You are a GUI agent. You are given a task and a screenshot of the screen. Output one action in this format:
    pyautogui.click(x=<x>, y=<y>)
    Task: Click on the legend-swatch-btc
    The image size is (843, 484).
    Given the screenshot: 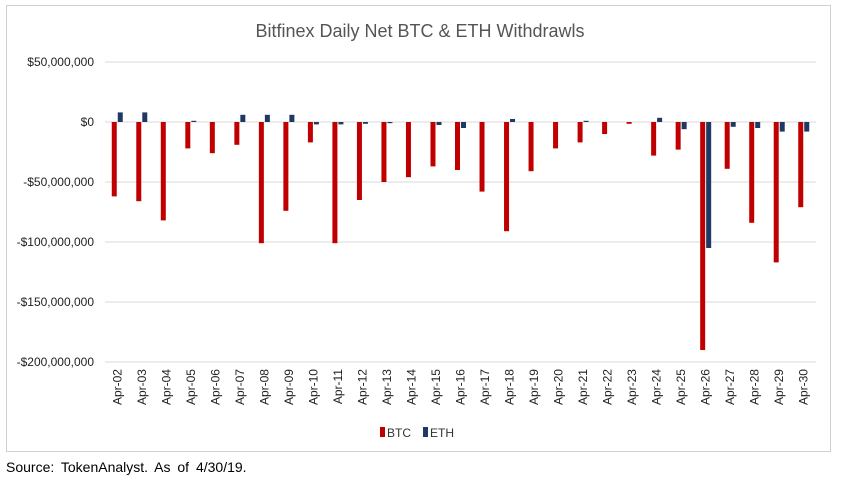 What is the action you would take?
    pyautogui.click(x=382, y=432)
    